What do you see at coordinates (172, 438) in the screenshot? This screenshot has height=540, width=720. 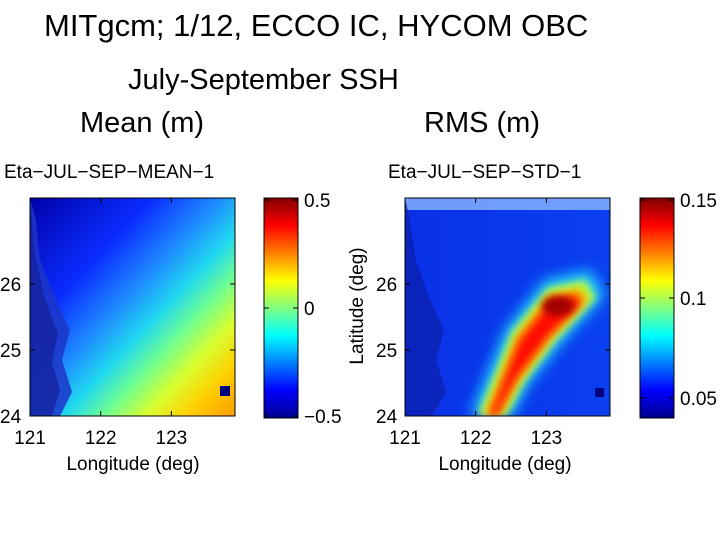 I see `mean-xtick-label: 123` at bounding box center [172, 438].